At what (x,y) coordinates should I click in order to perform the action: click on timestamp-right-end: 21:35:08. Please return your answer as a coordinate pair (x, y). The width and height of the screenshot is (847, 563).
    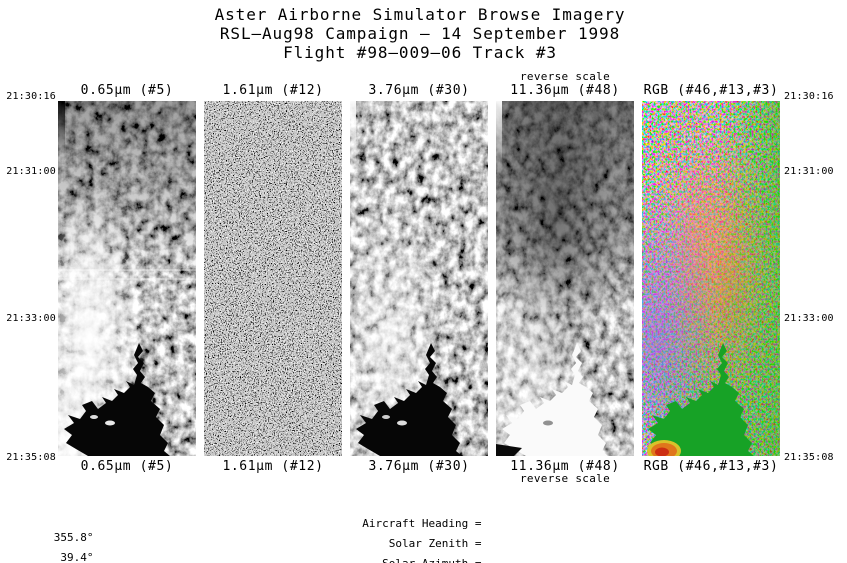
    Looking at the image, I should click on (809, 457).